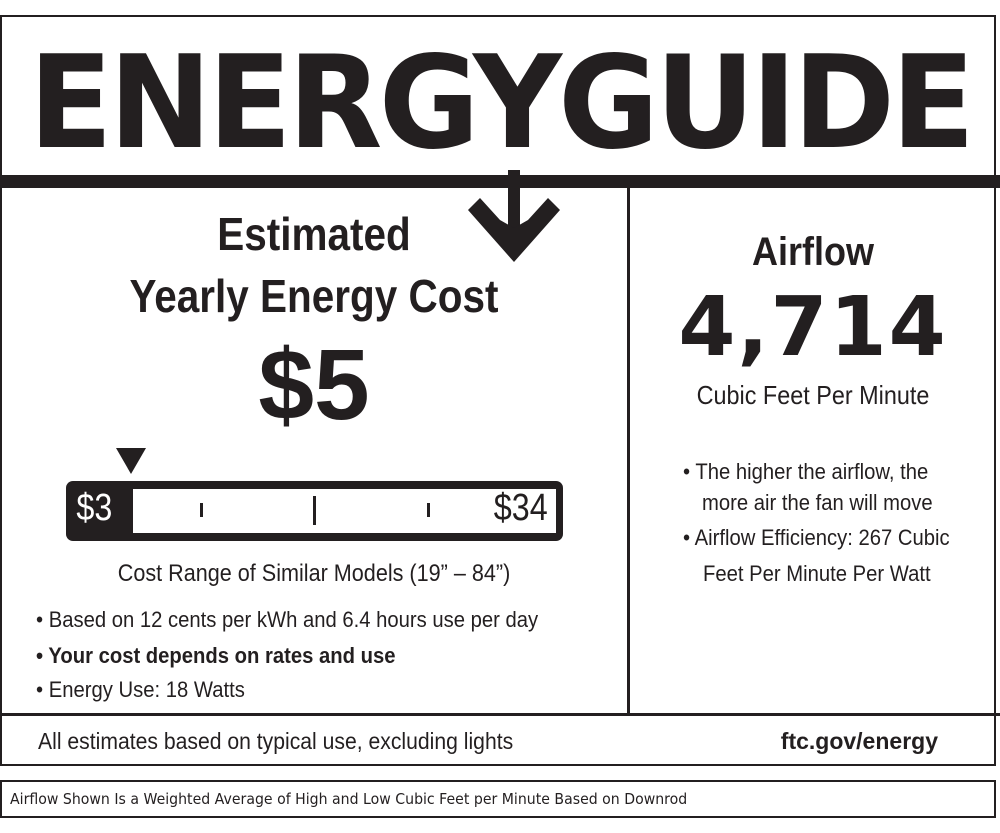 The image size is (1000, 833). What do you see at coordinates (344, 511) in the screenshot?
I see `cost-range-track` at bounding box center [344, 511].